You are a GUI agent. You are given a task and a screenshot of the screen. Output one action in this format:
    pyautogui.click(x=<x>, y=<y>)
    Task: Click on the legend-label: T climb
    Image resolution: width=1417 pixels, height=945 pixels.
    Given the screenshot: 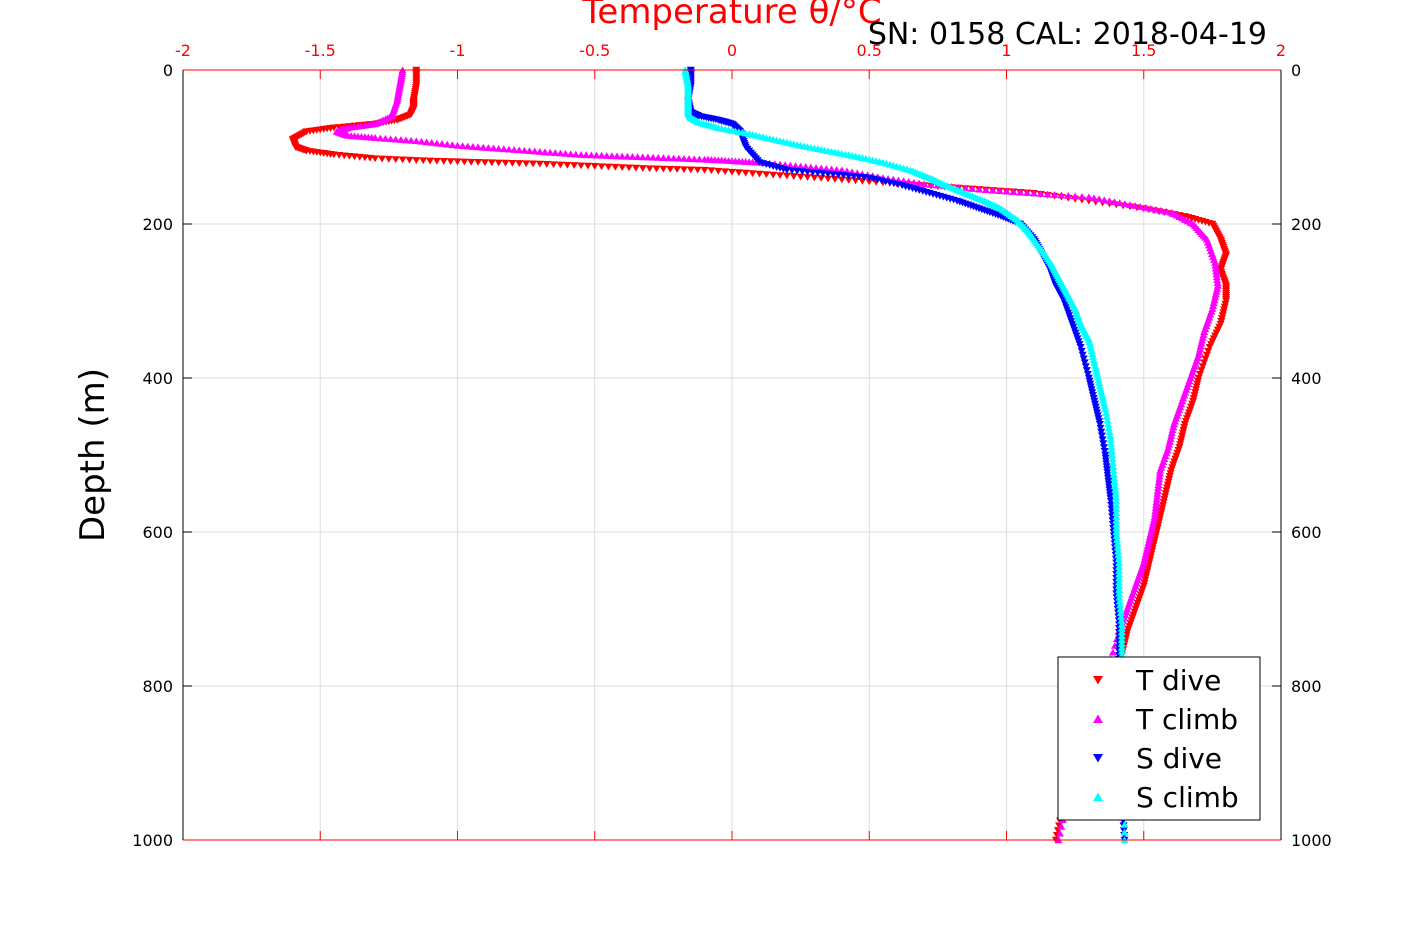 What is the action you would take?
    pyautogui.click(x=1186, y=719)
    